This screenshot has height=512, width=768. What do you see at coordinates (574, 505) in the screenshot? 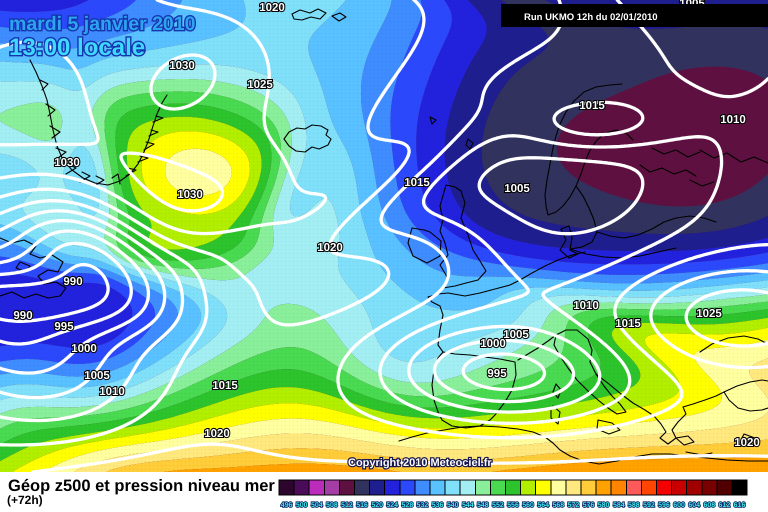
I see `svg-text: 572` at bounding box center [574, 505].